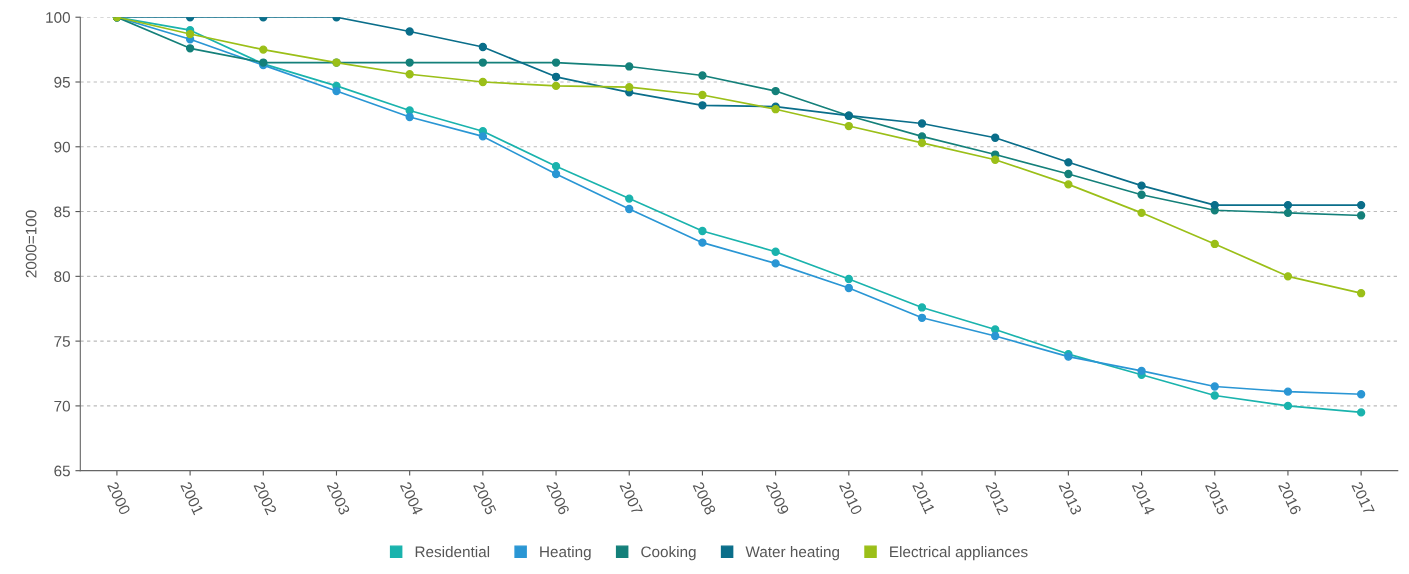  What do you see at coordinates (777, 498) in the screenshot?
I see `x-tick-label: 2009` at bounding box center [777, 498].